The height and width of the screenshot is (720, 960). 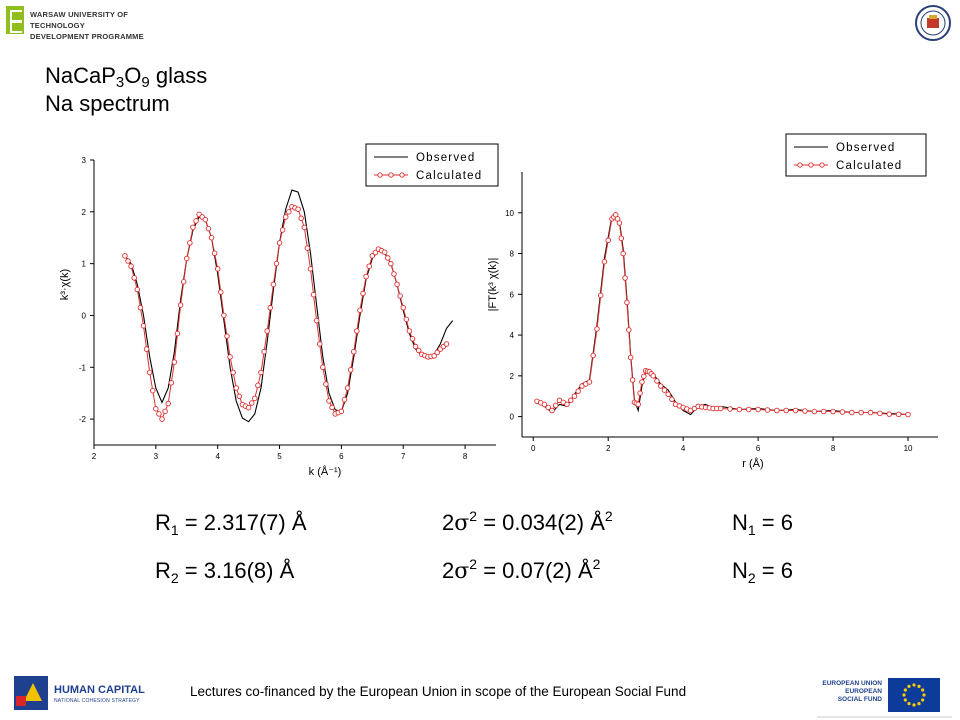 I want to click on divider, so click(x=884, y=717).